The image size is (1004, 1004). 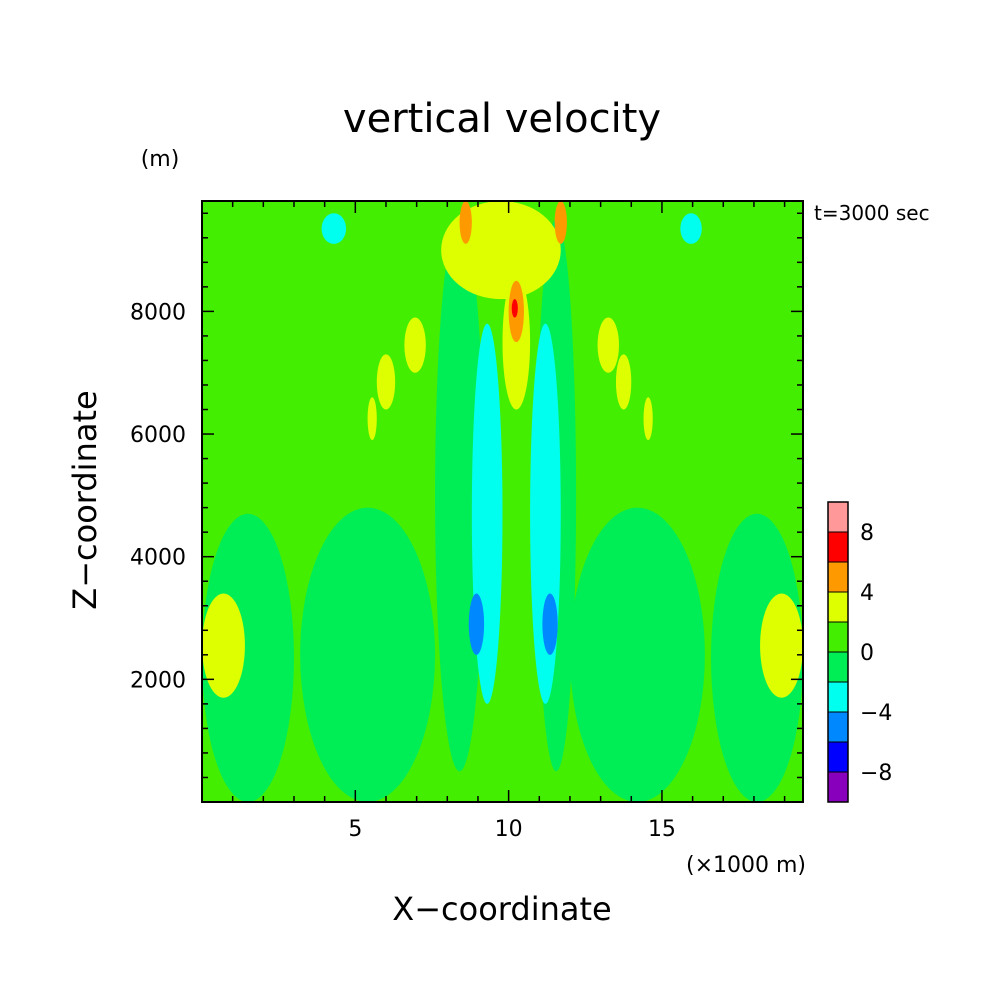 I want to click on colorbar-tick-label: −4, so click(x=876, y=713).